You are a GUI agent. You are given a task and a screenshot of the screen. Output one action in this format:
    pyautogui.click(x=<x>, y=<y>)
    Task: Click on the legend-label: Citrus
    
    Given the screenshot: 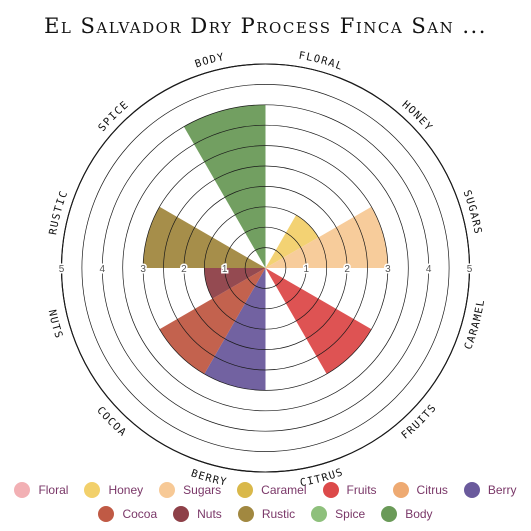 What is the action you would take?
    pyautogui.click(x=432, y=490)
    